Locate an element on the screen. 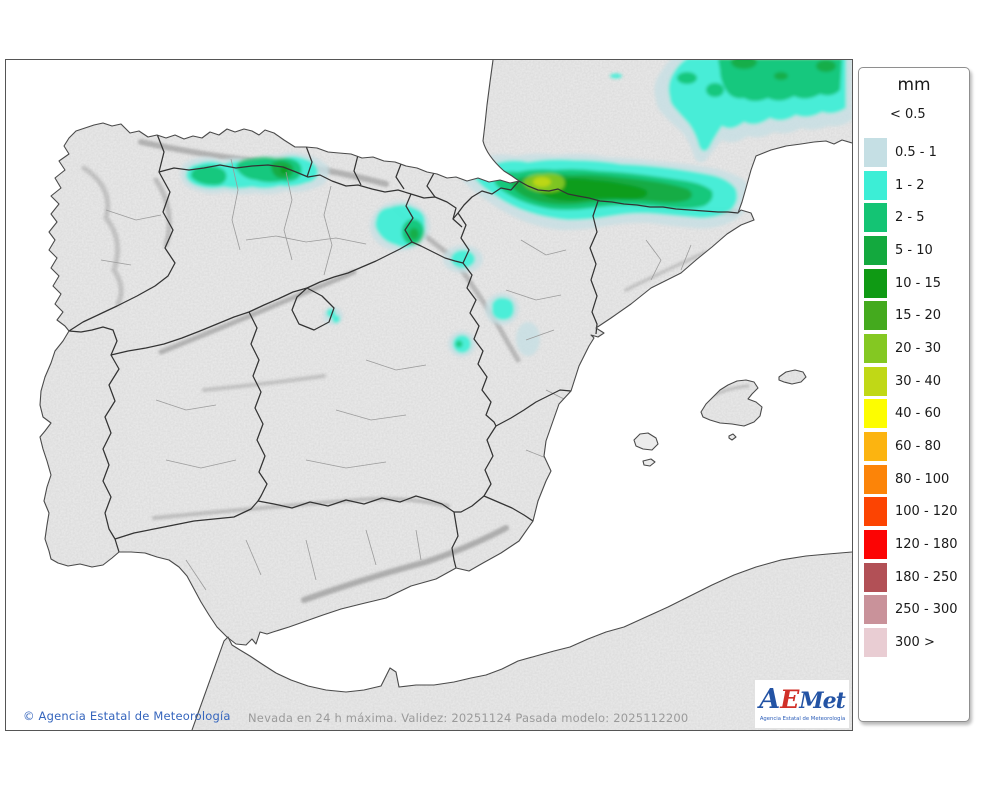 This screenshot has width=1000, height=790. legend-row: 300 > is located at coordinates (914, 642).